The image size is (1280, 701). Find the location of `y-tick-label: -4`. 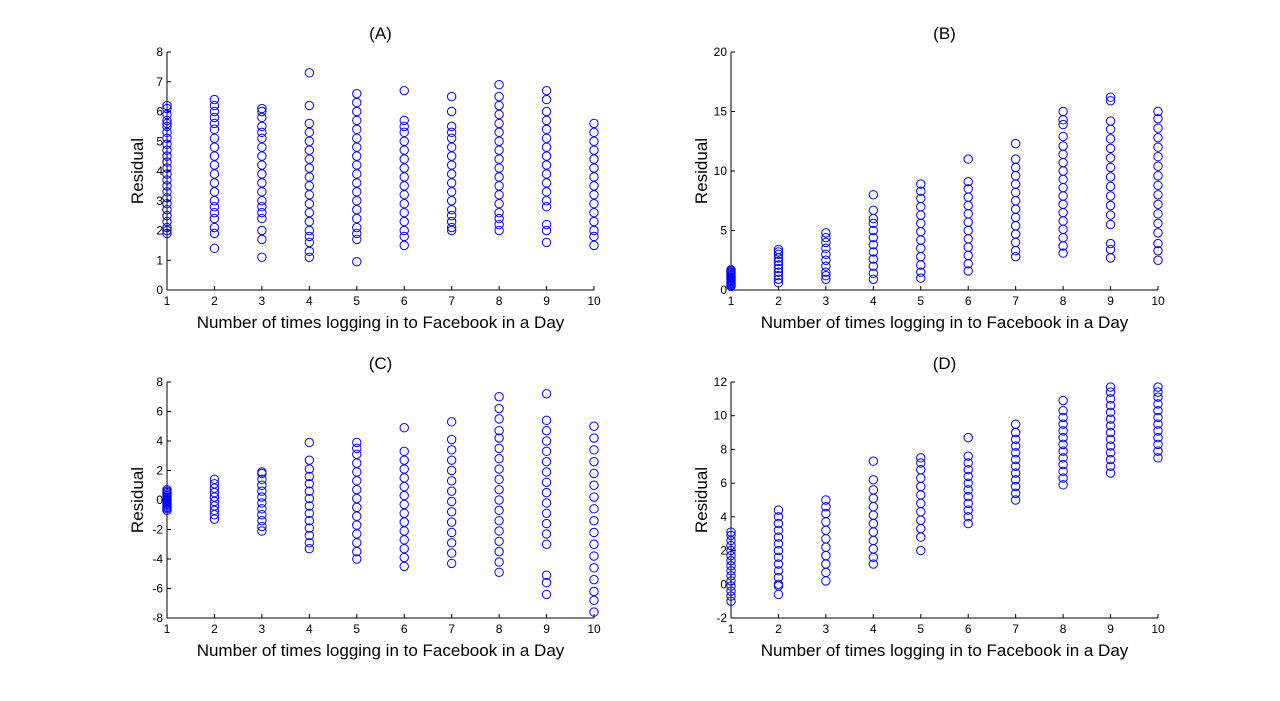

y-tick-label: -4 is located at coordinates (157, 559).